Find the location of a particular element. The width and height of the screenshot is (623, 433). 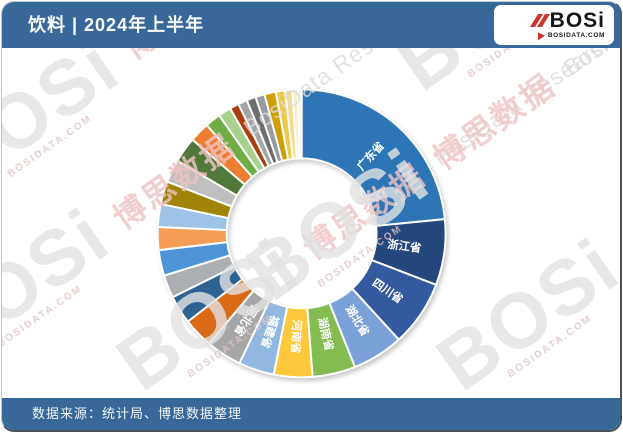

bosi-logo: BOSi BOSIDATA.COM is located at coordinates (554, 25).